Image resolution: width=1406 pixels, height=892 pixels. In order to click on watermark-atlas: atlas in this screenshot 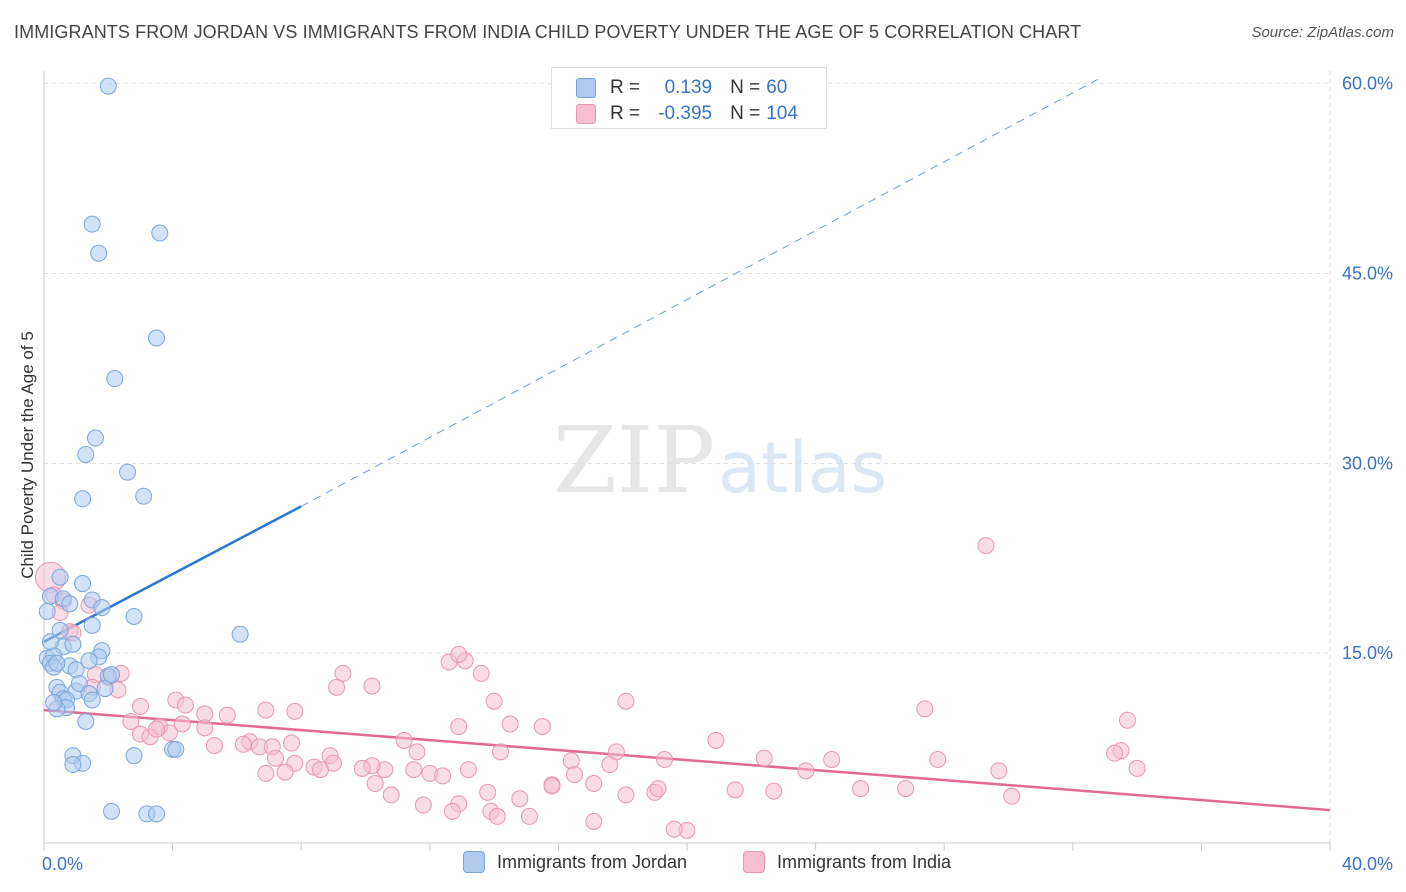, I will do `click(802, 468)`.